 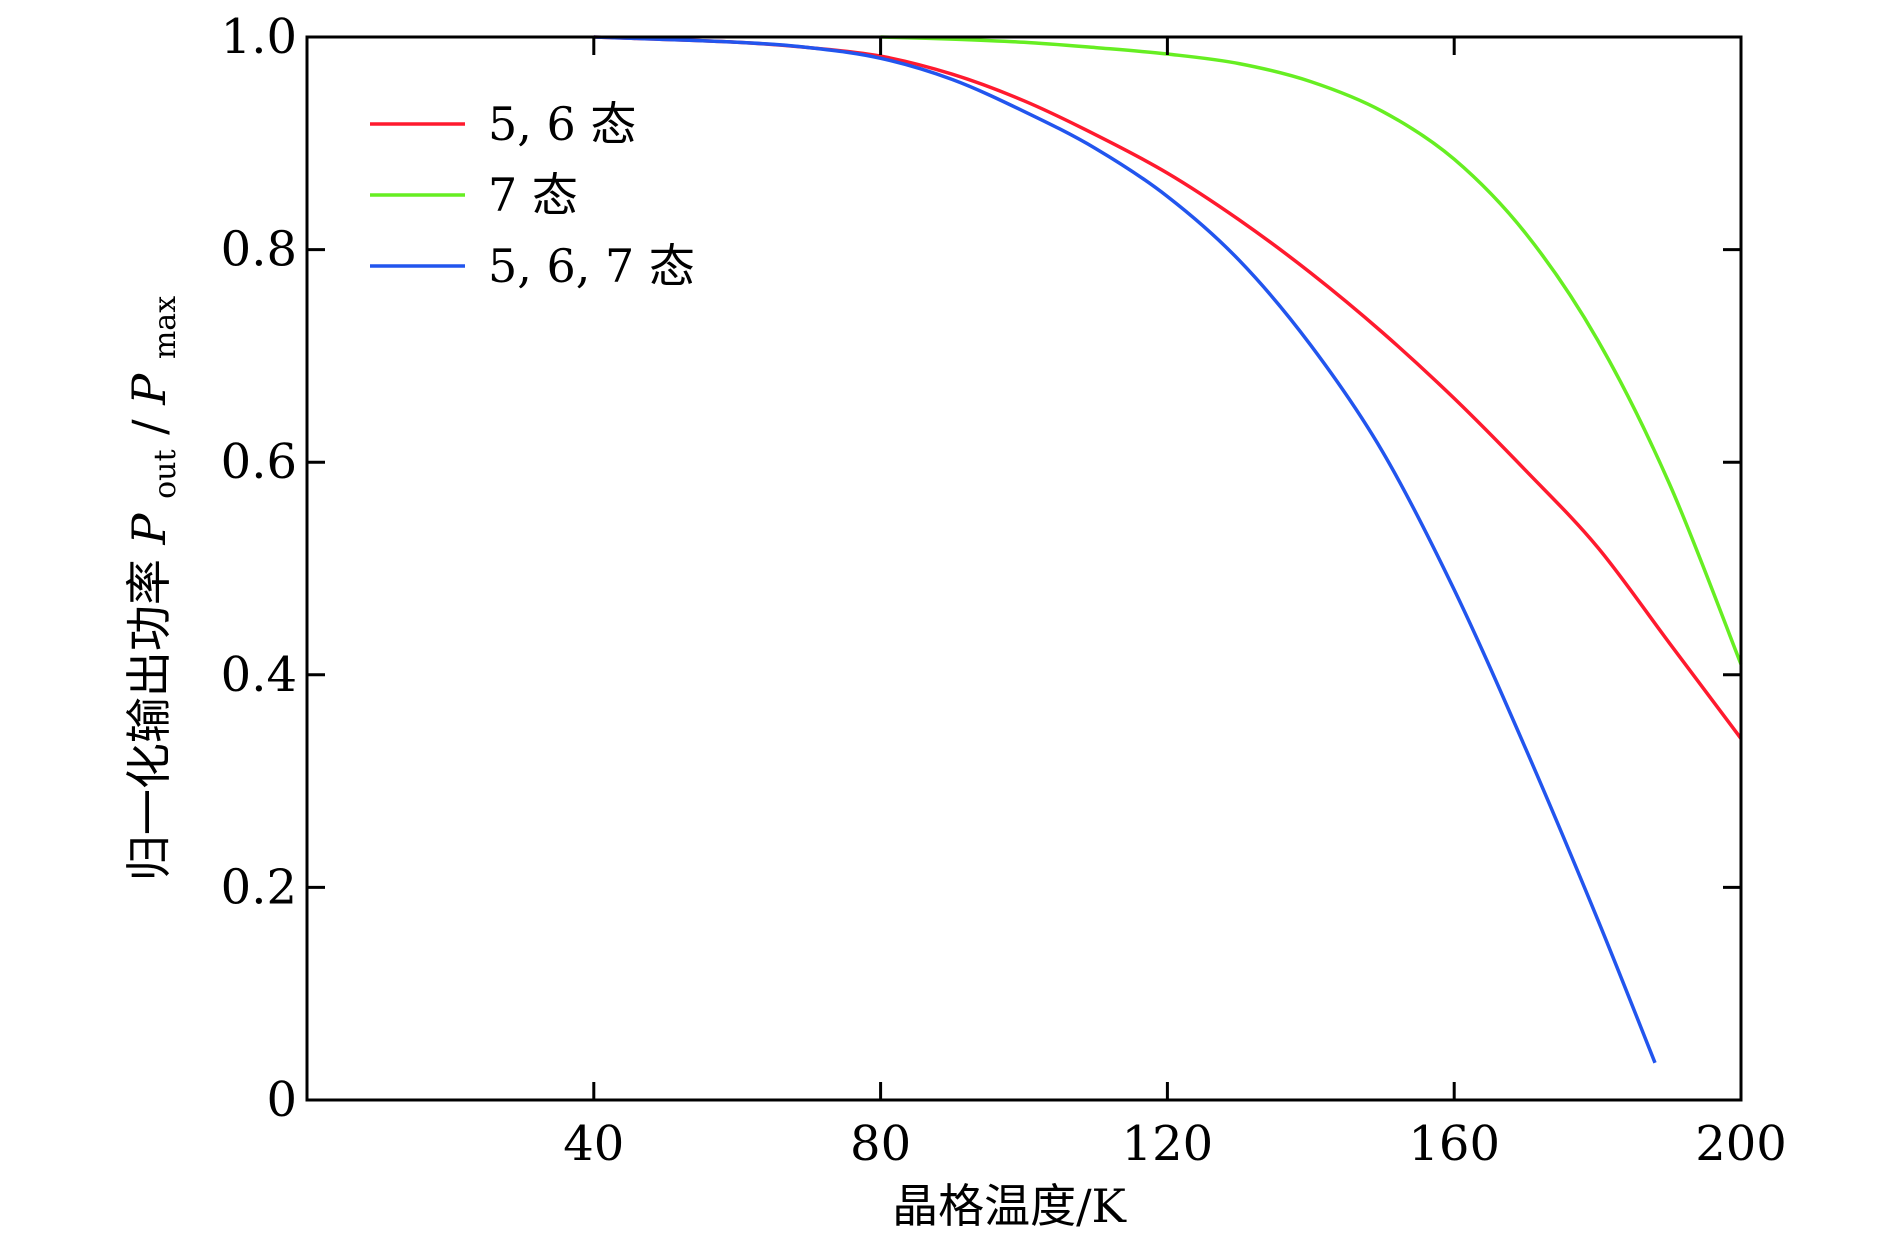 What do you see at coordinates (562, 124) in the screenshot?
I see `legend-label: 5, 6 态` at bounding box center [562, 124].